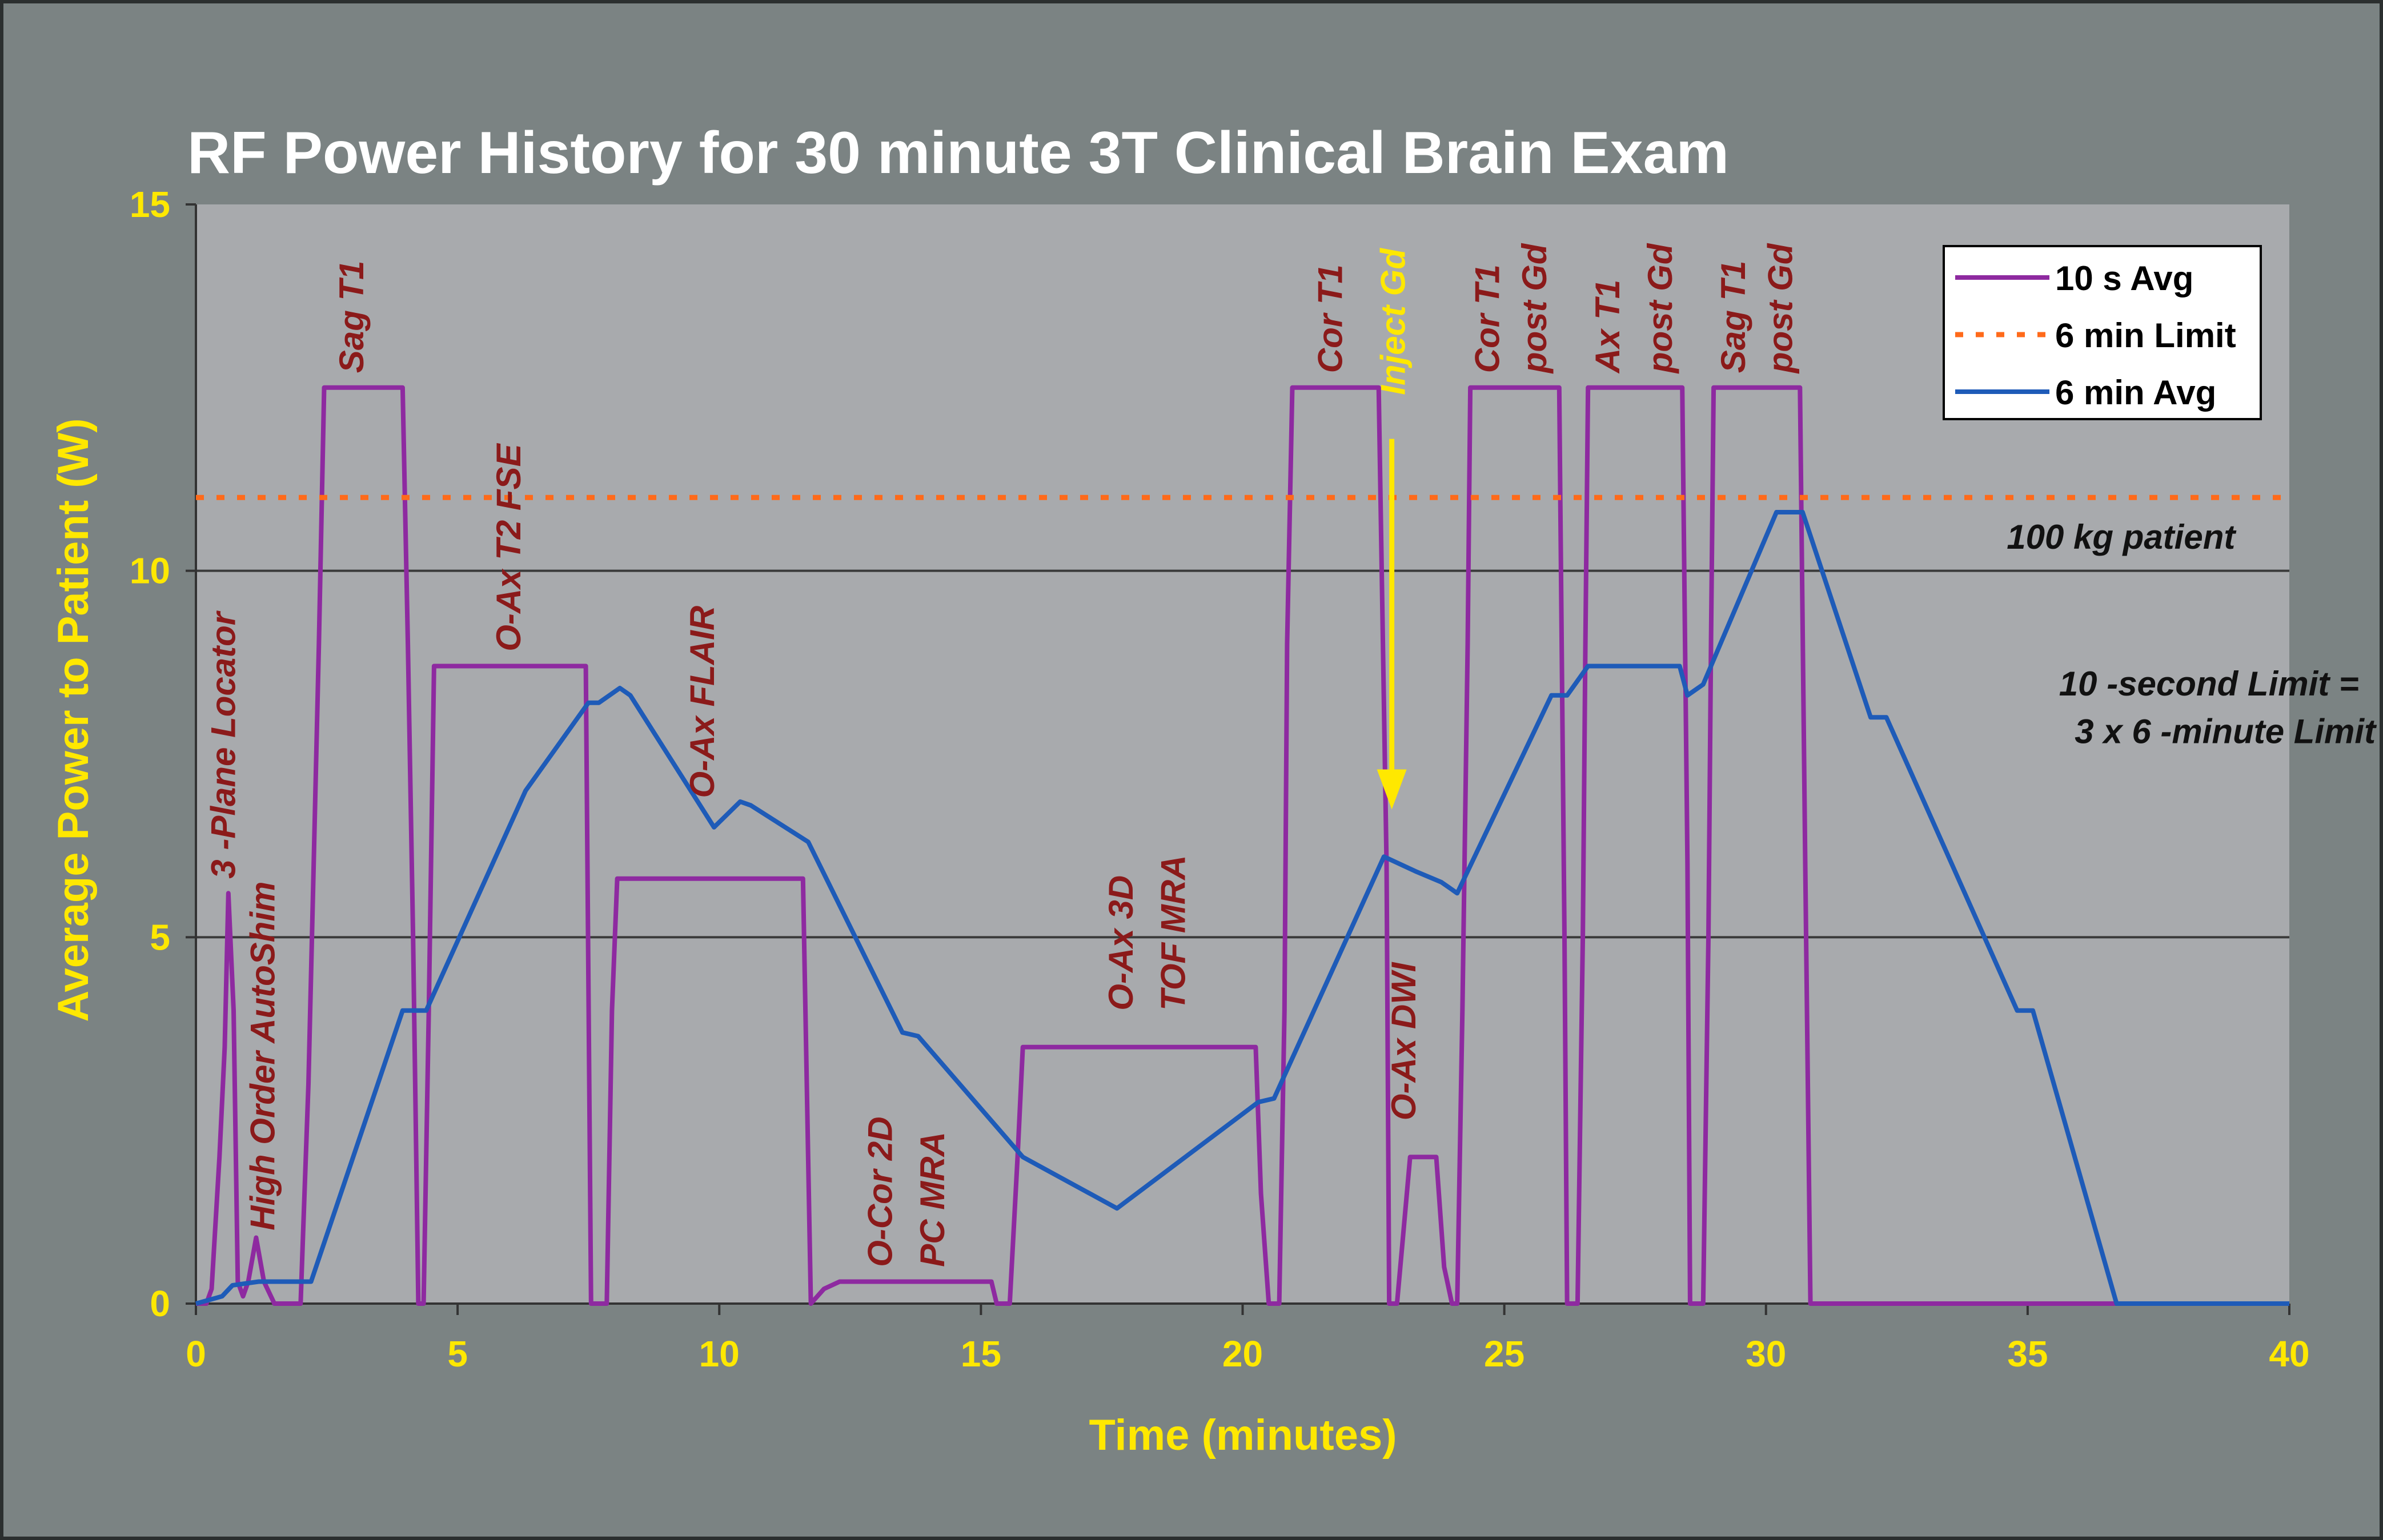 The image size is (2383, 1540). Describe the element at coordinates (1781, 308) in the screenshot. I see `annotation-17: post Gd` at that location.